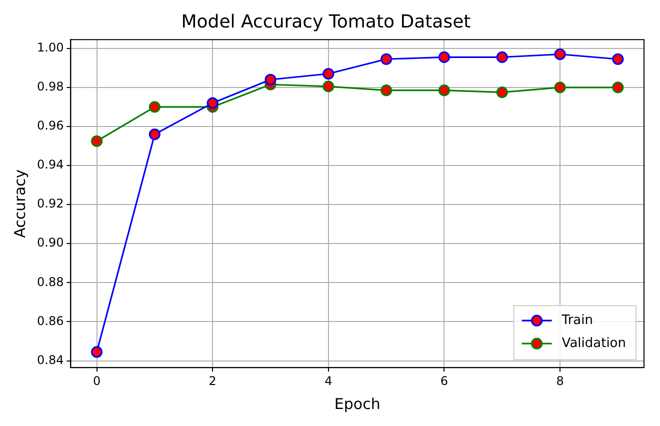  I want to click on y-tick-label: 0.98, so click(50, 87).